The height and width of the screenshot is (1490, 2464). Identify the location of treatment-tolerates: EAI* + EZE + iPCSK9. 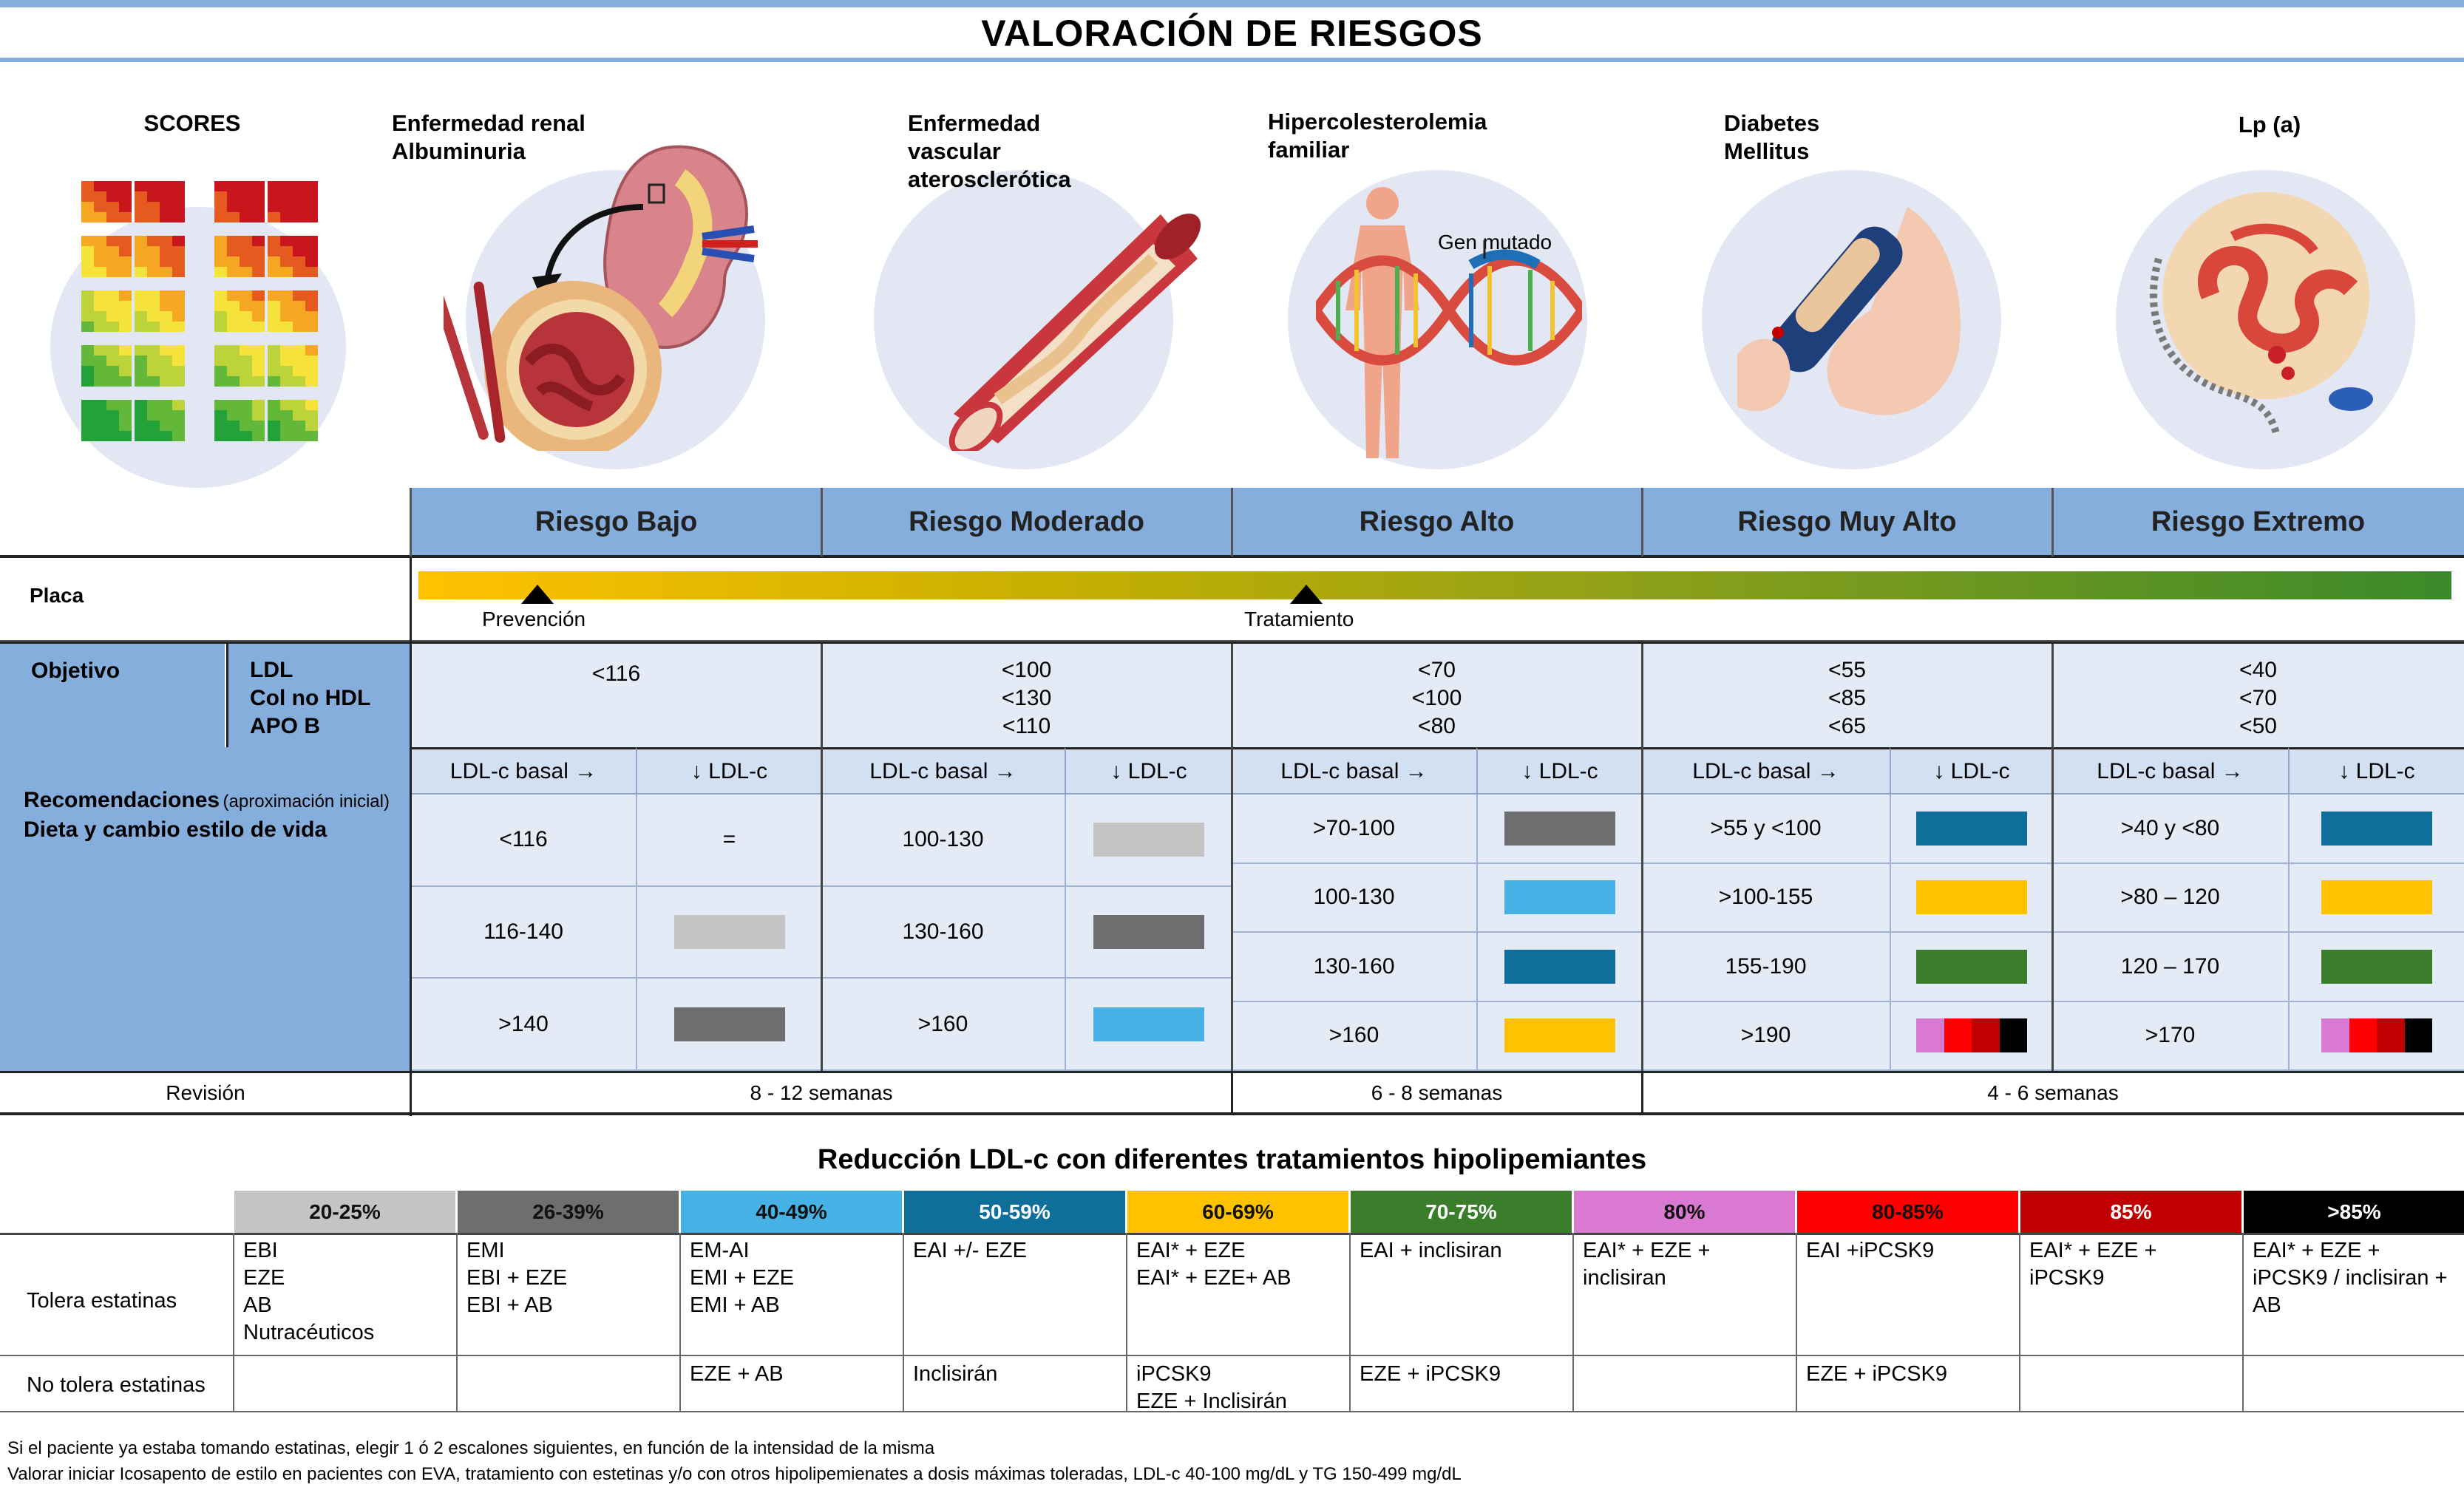
(2093, 1264).